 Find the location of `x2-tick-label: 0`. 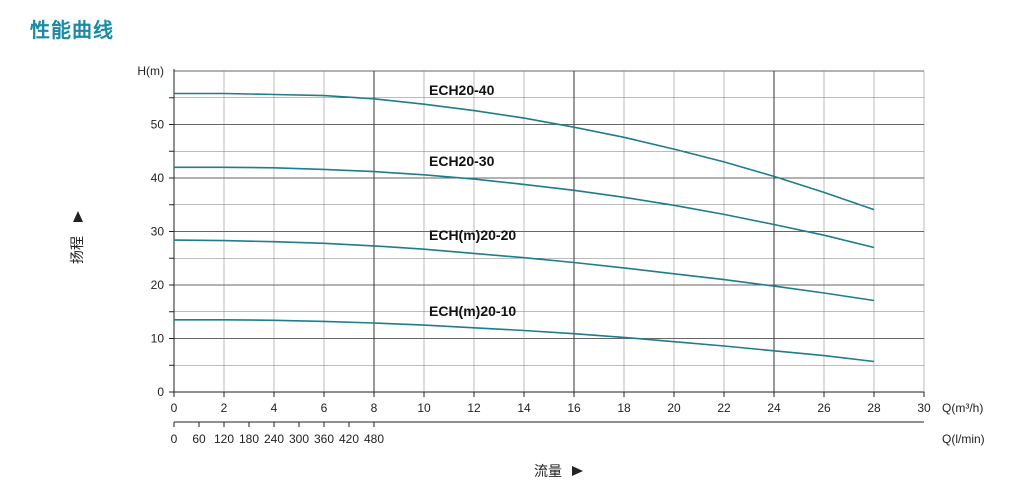

x2-tick-label: 0 is located at coordinates (174, 439).